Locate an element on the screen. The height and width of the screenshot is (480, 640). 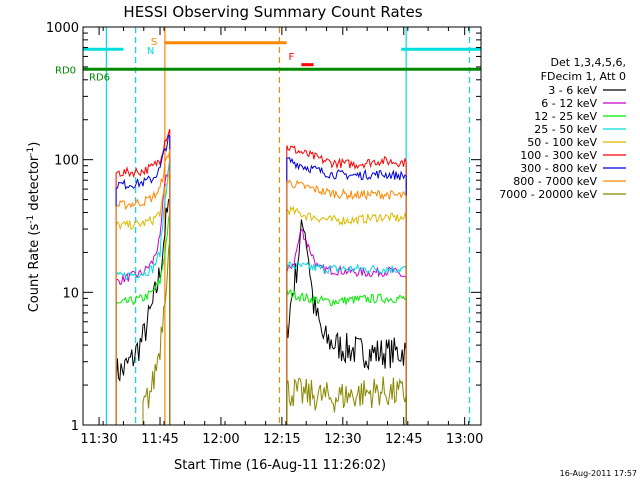
x-tick-label-1: 11:45 is located at coordinates (159, 439).